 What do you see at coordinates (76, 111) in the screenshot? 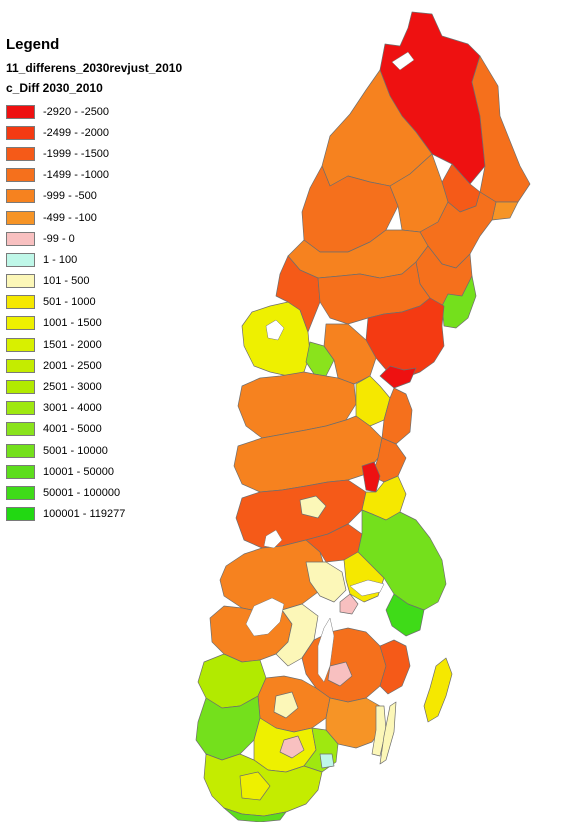
I see `legend-range-label: -2920 - -2500` at bounding box center [76, 111].